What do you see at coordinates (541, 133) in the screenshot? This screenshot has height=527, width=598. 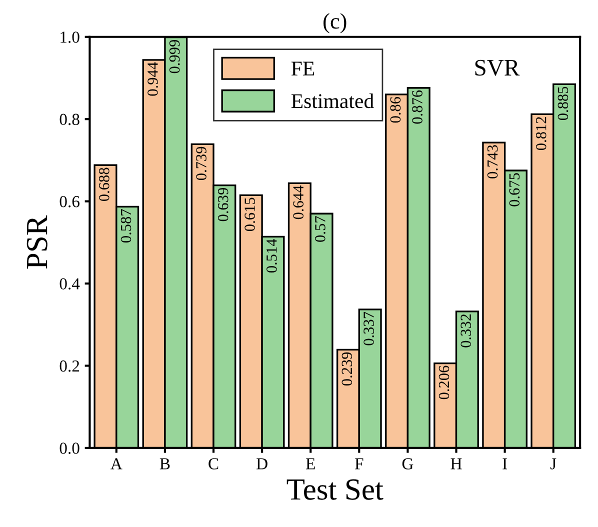 I see `data-label: 0.812` at bounding box center [541, 133].